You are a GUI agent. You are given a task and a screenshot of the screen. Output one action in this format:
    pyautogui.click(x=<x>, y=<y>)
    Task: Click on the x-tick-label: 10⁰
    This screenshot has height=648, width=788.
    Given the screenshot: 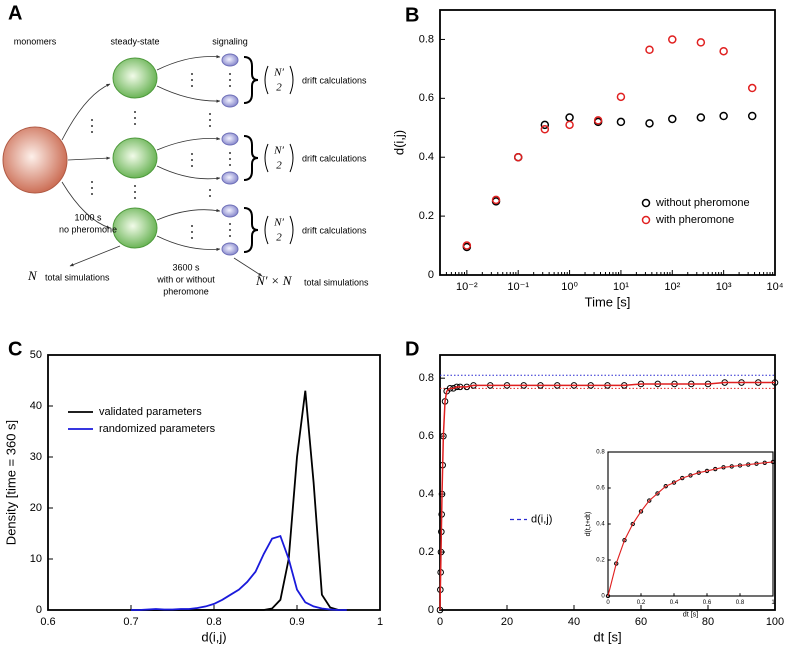 What is the action you would take?
    pyautogui.click(x=569, y=287)
    